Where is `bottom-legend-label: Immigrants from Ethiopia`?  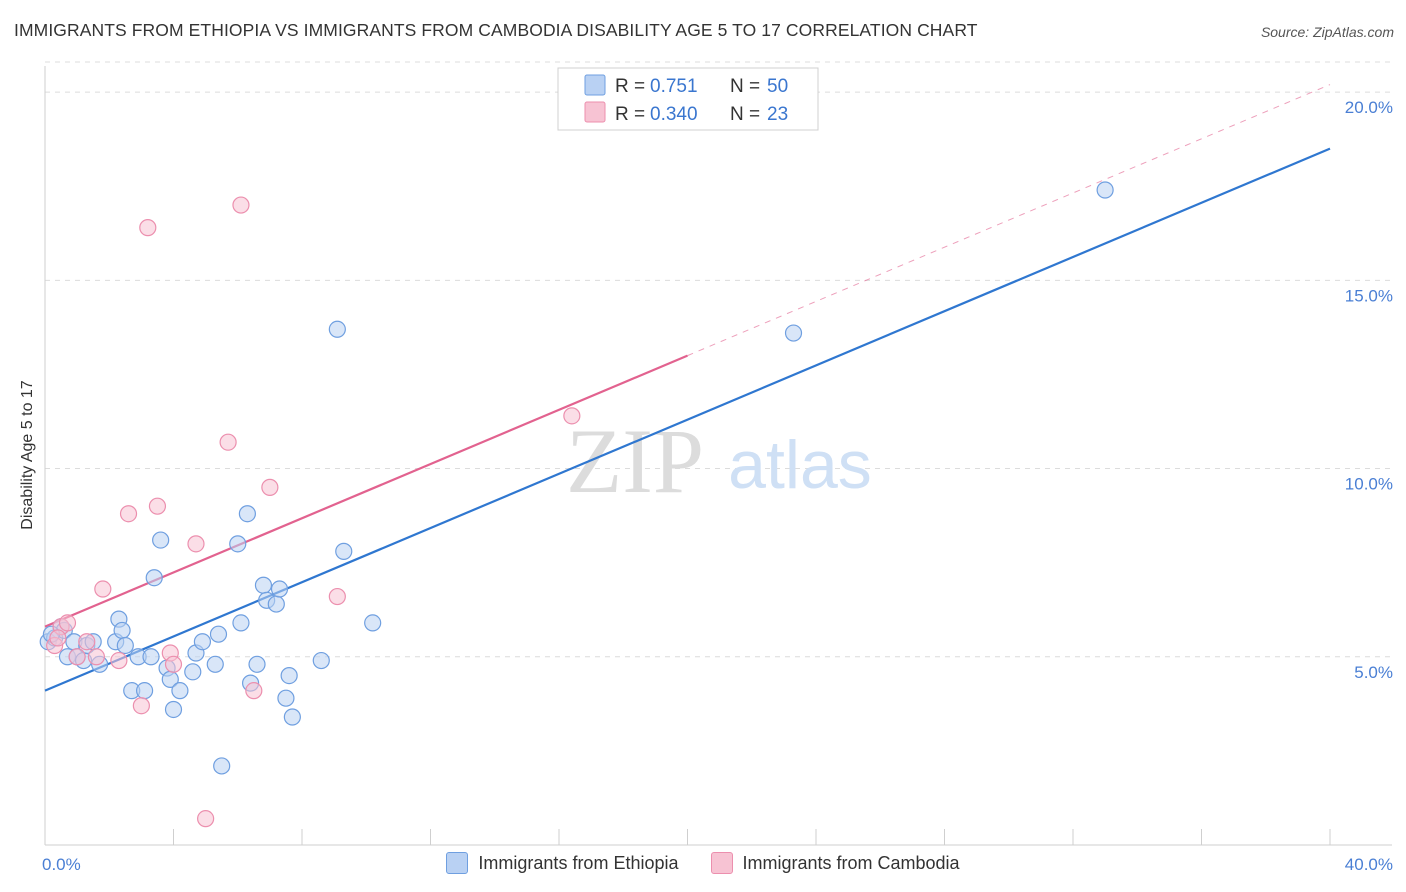 bottom-legend-label: Immigrants from Ethiopia is located at coordinates (578, 862).